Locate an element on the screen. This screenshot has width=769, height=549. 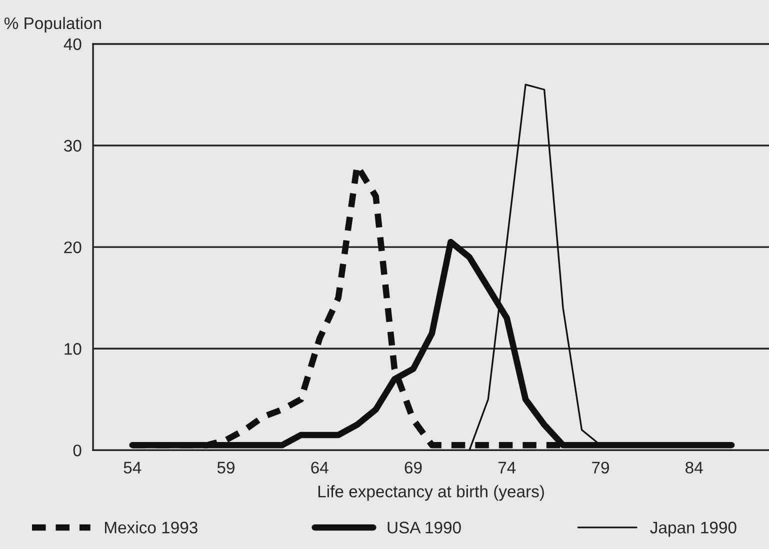
y-tick-label: 0 is located at coordinates (77, 450).